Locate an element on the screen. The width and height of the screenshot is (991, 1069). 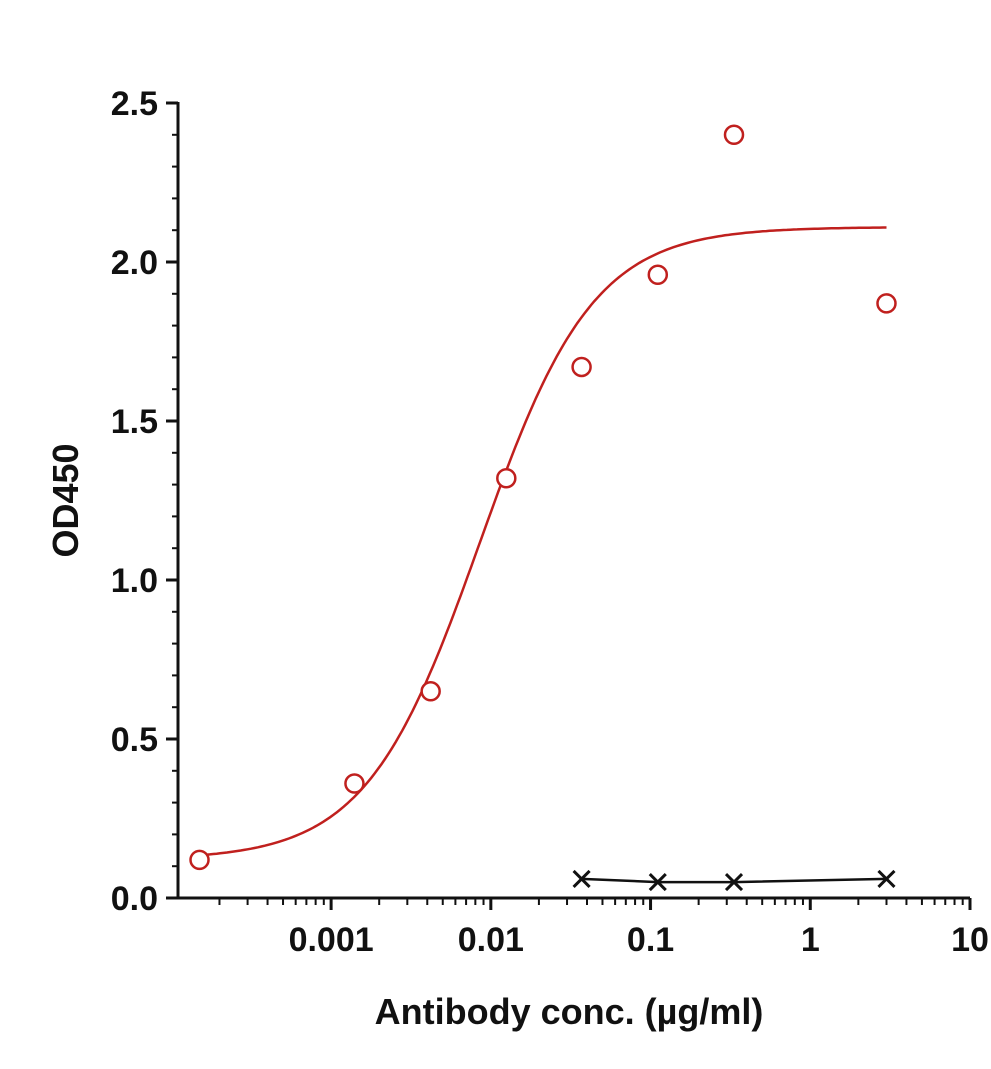
x-tick-label: 1 is located at coordinates (810, 940).